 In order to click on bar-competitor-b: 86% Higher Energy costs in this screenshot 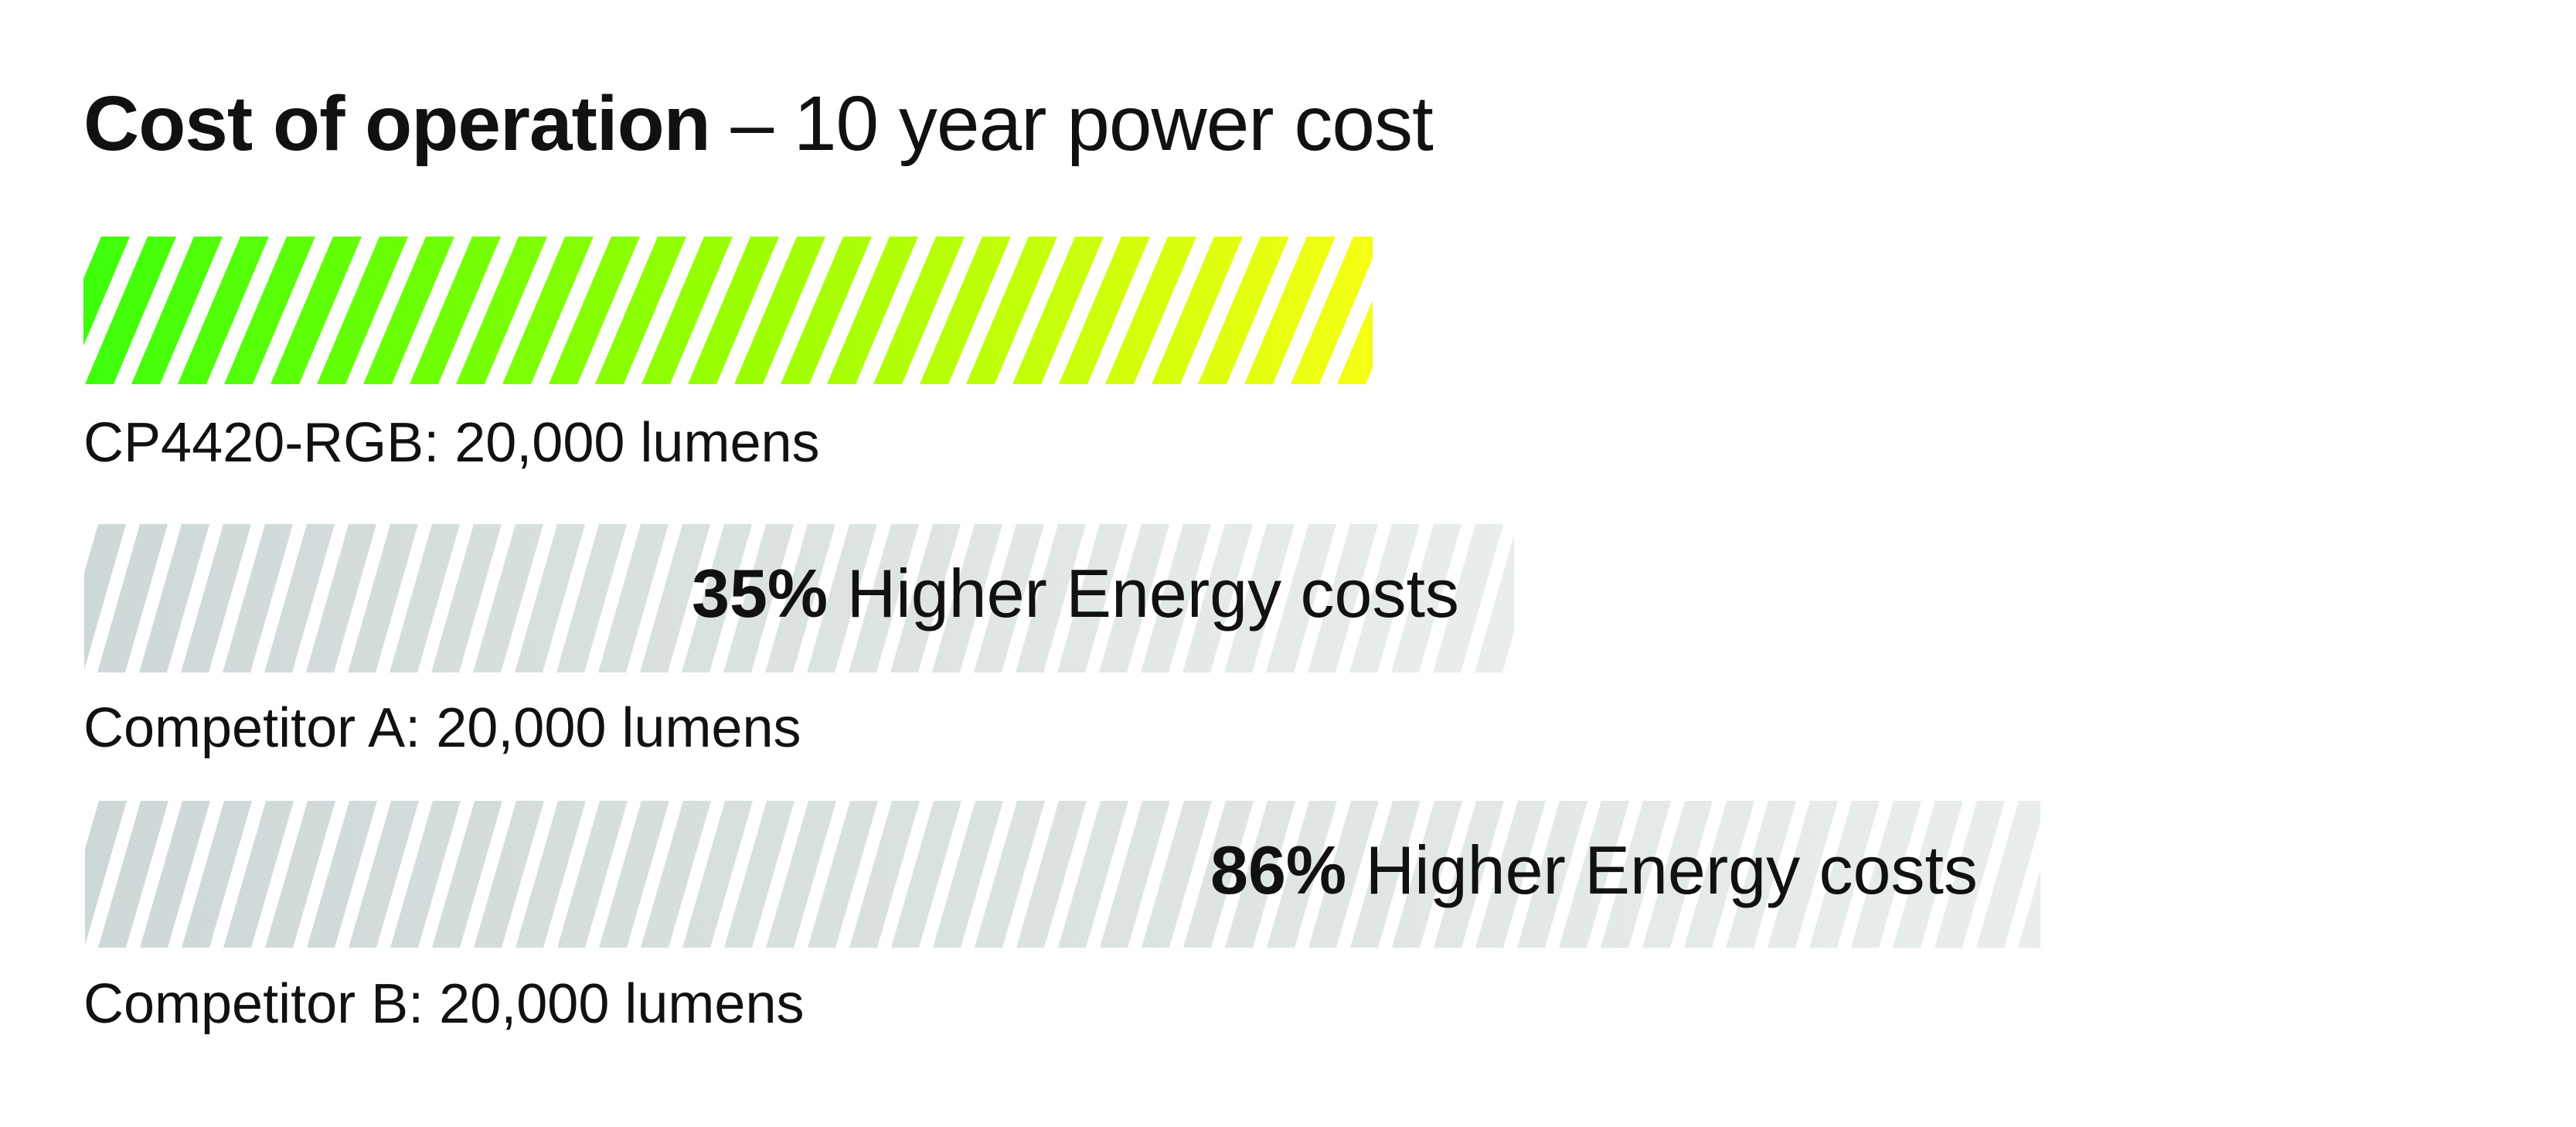, I will do `click(1062, 875)`.